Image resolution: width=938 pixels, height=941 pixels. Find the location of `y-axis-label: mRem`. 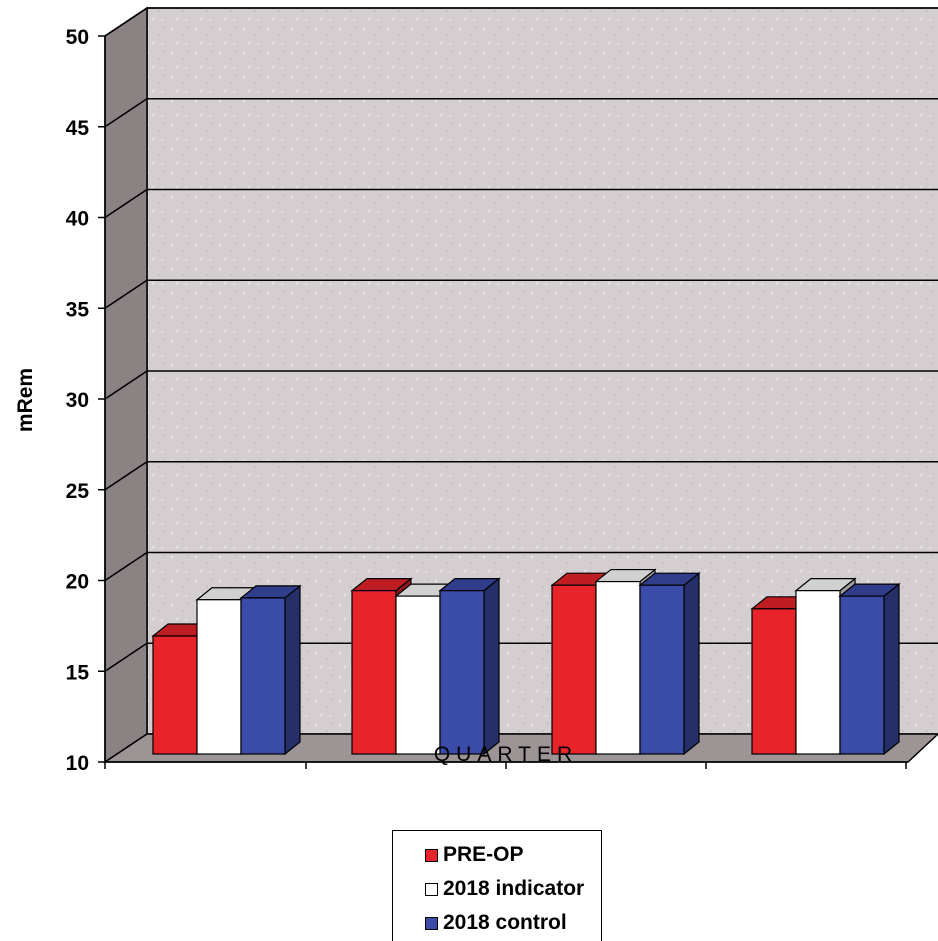

y-axis-label: mRem is located at coordinates (25, 400).